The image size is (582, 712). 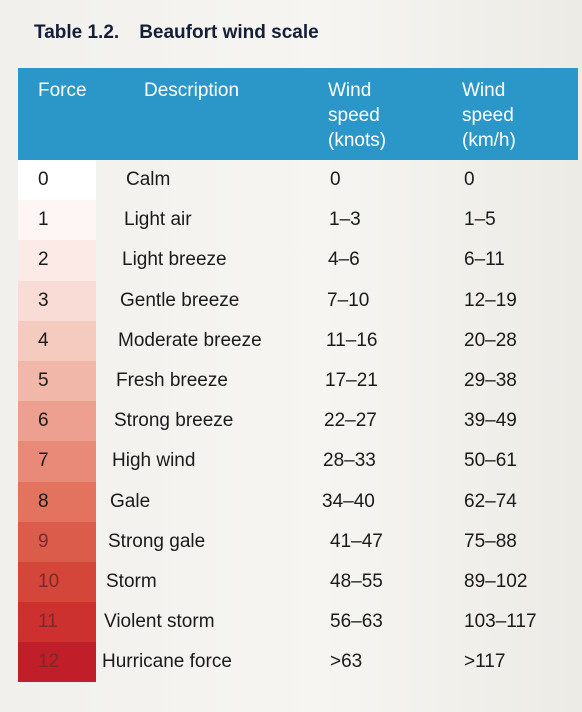 I want to click on header-knots-line3: (knots), so click(x=357, y=140).